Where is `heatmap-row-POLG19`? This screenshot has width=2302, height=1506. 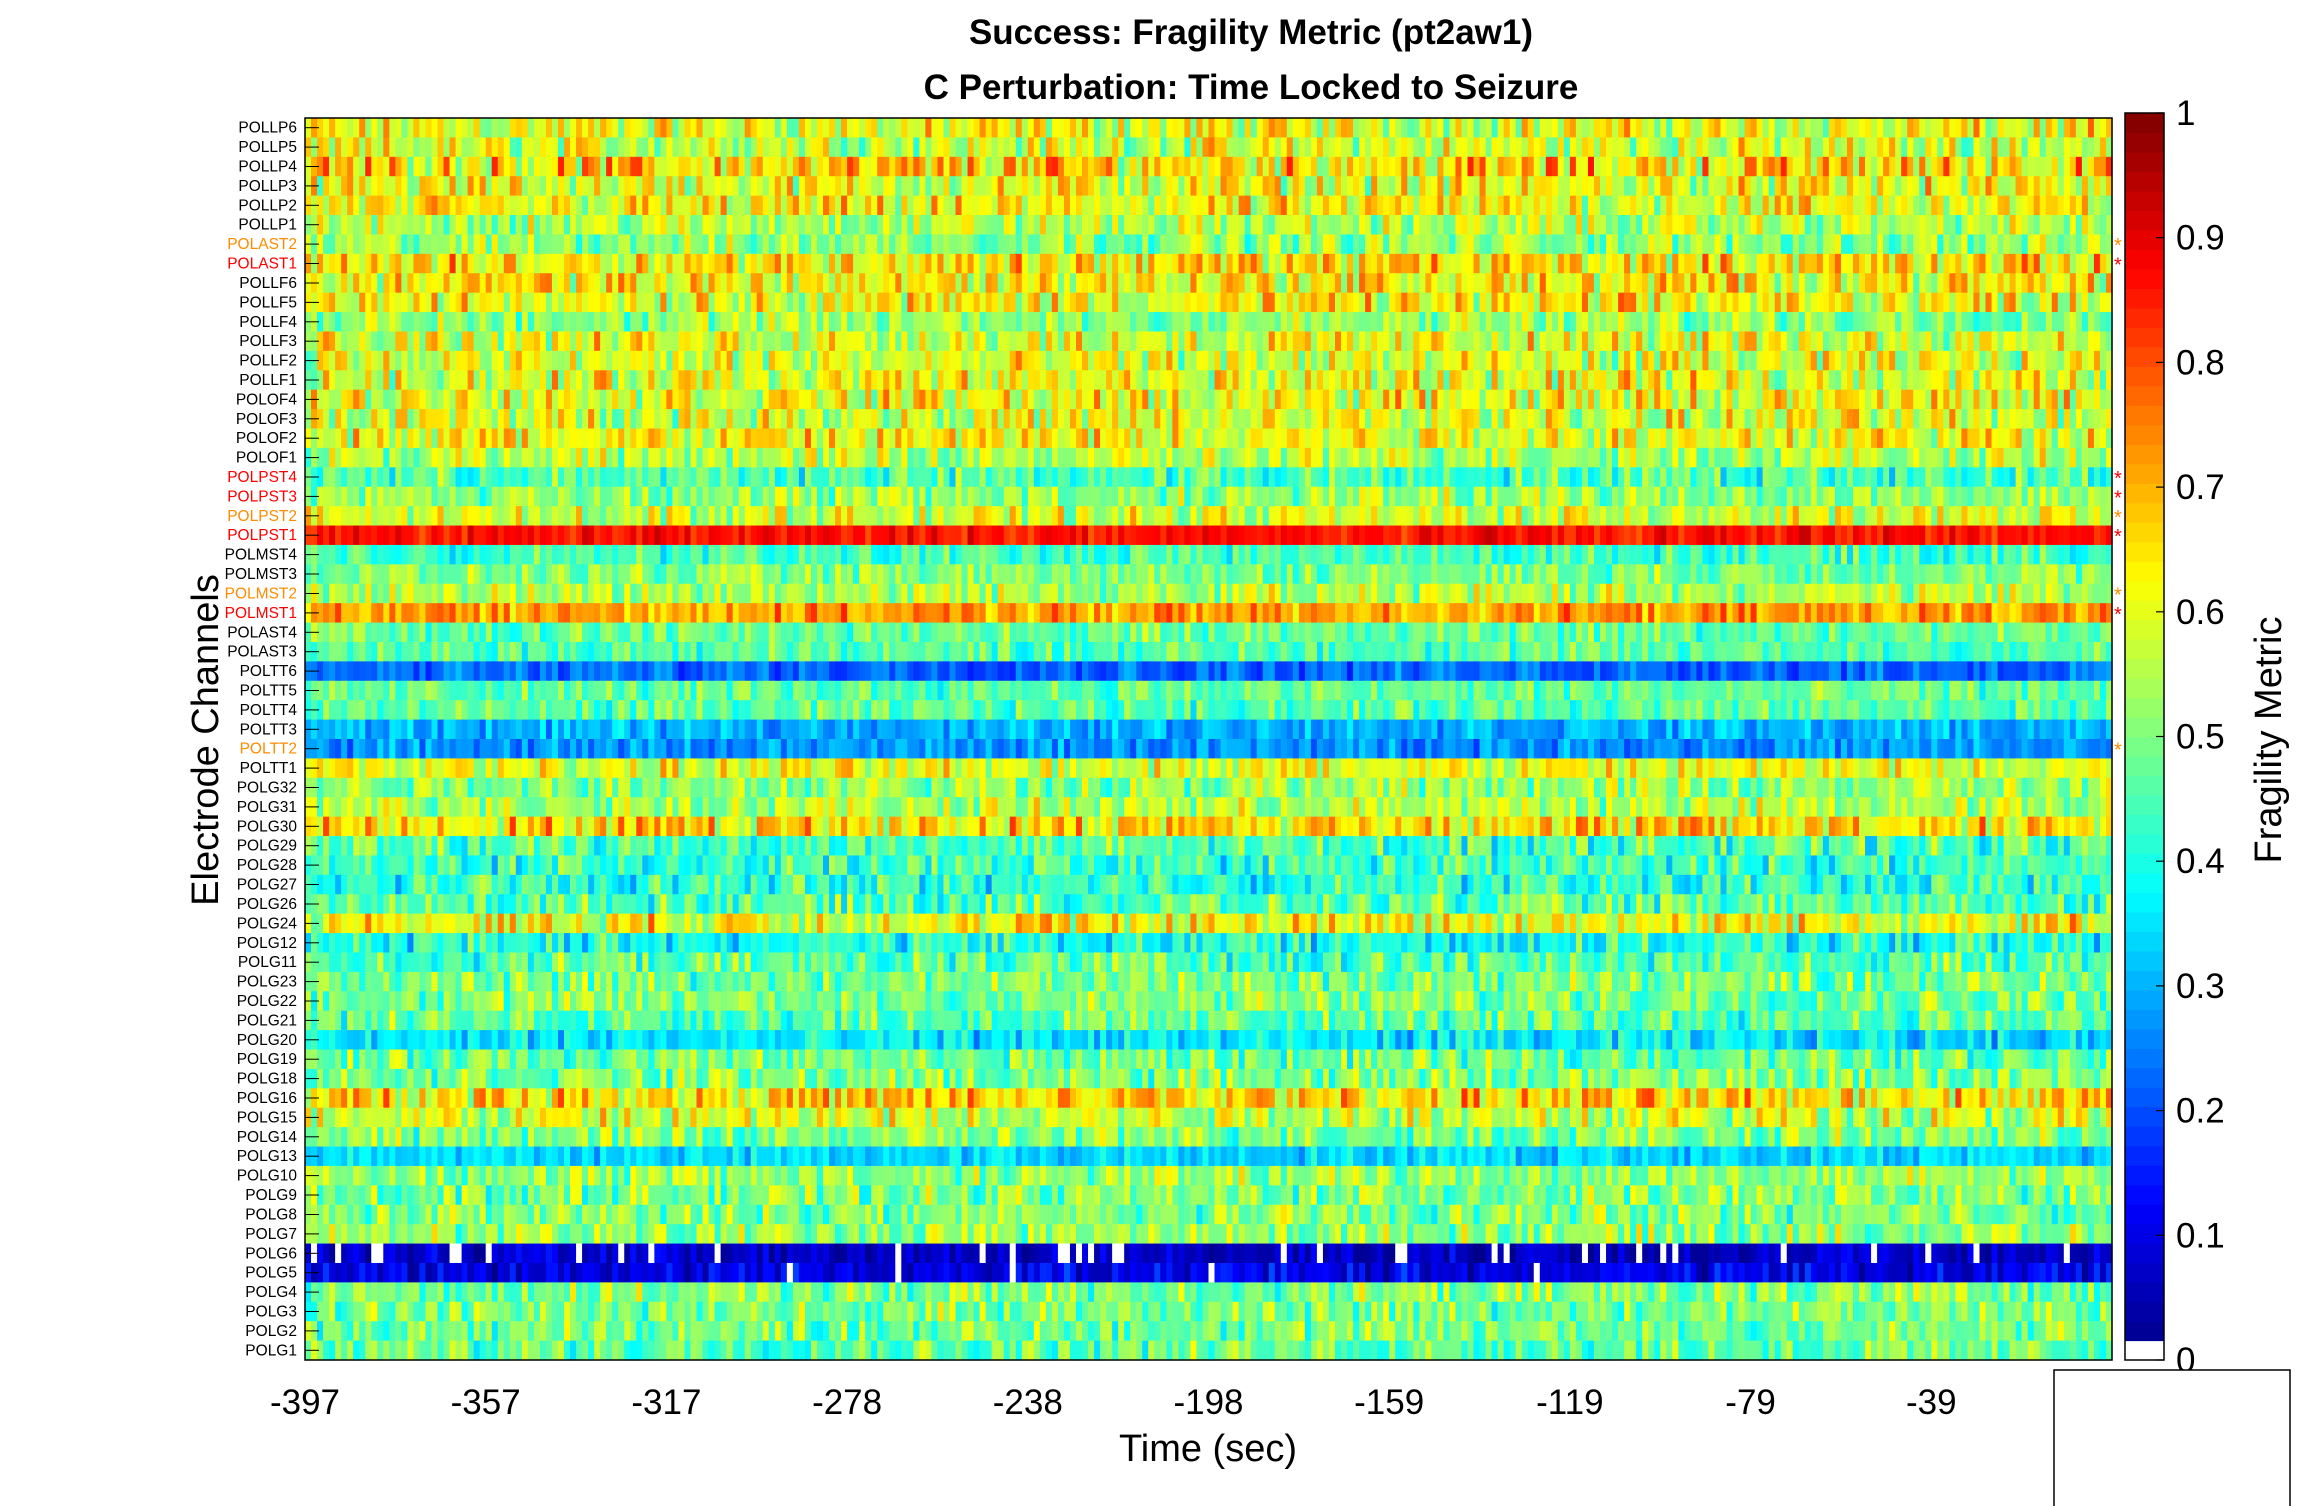
heatmap-row-POLG19 is located at coordinates (1209, 1060).